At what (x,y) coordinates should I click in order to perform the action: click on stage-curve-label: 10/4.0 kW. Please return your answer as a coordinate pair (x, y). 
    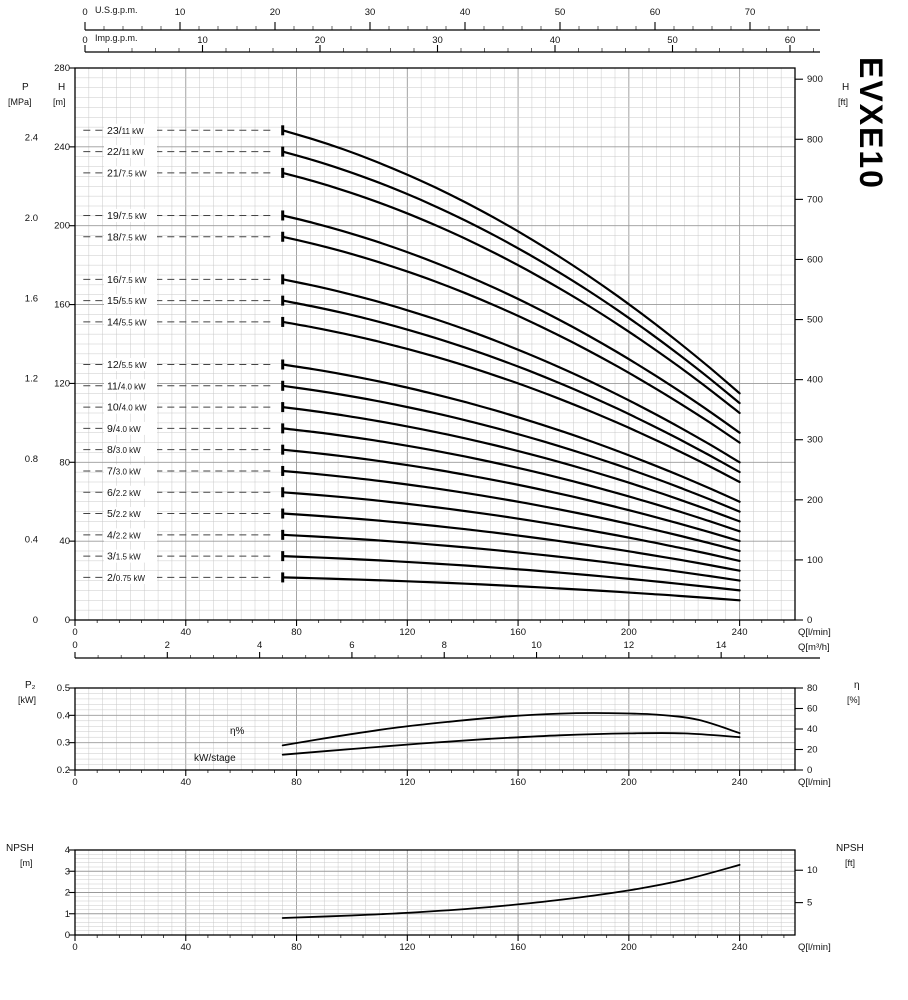
    Looking at the image, I should click on (127, 408).